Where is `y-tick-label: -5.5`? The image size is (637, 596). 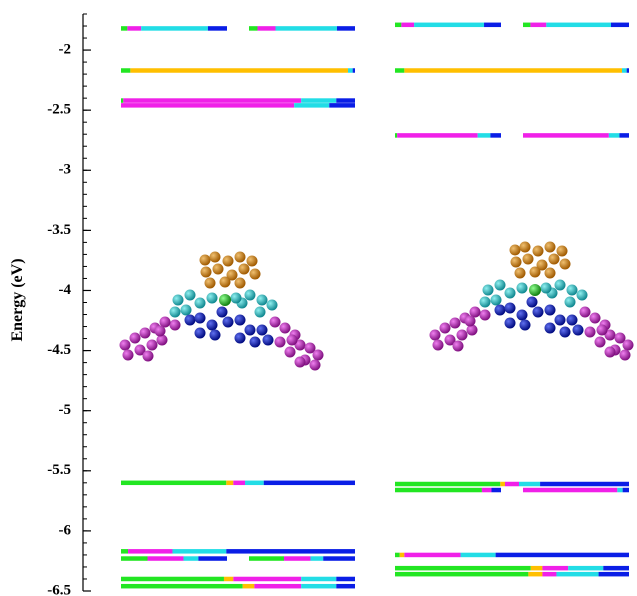
y-tick-label: -5.5 is located at coordinates (59, 470).